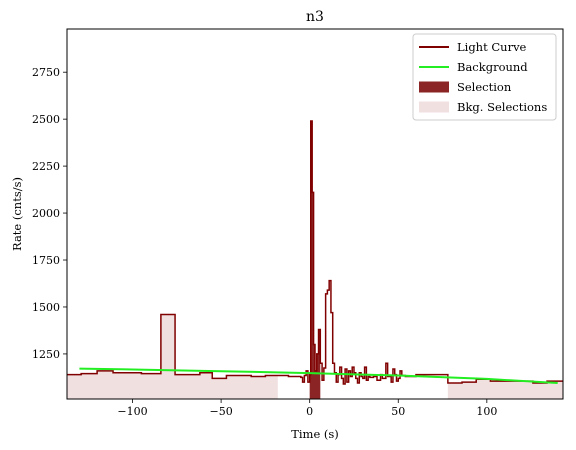 The height and width of the screenshot is (450, 576). I want to click on y-axis-label: Rate (cnts/s), so click(17, 214).